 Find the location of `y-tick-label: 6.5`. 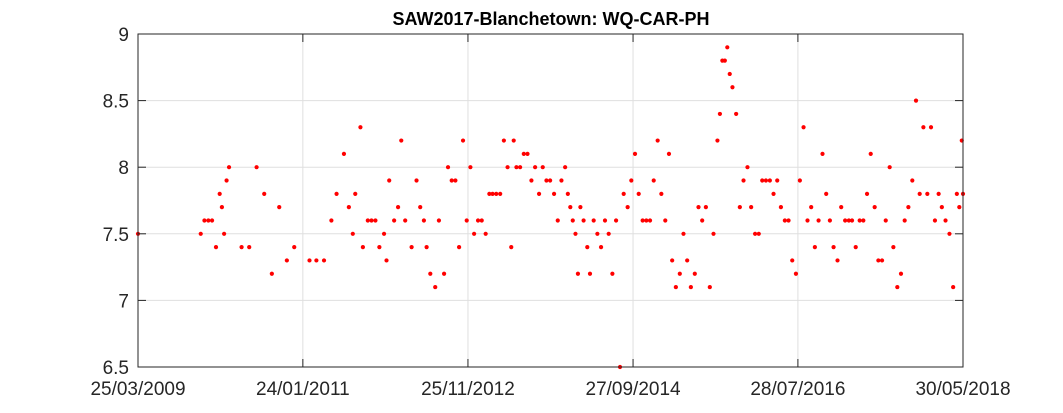

y-tick-label: 6.5 is located at coordinates (116, 368).